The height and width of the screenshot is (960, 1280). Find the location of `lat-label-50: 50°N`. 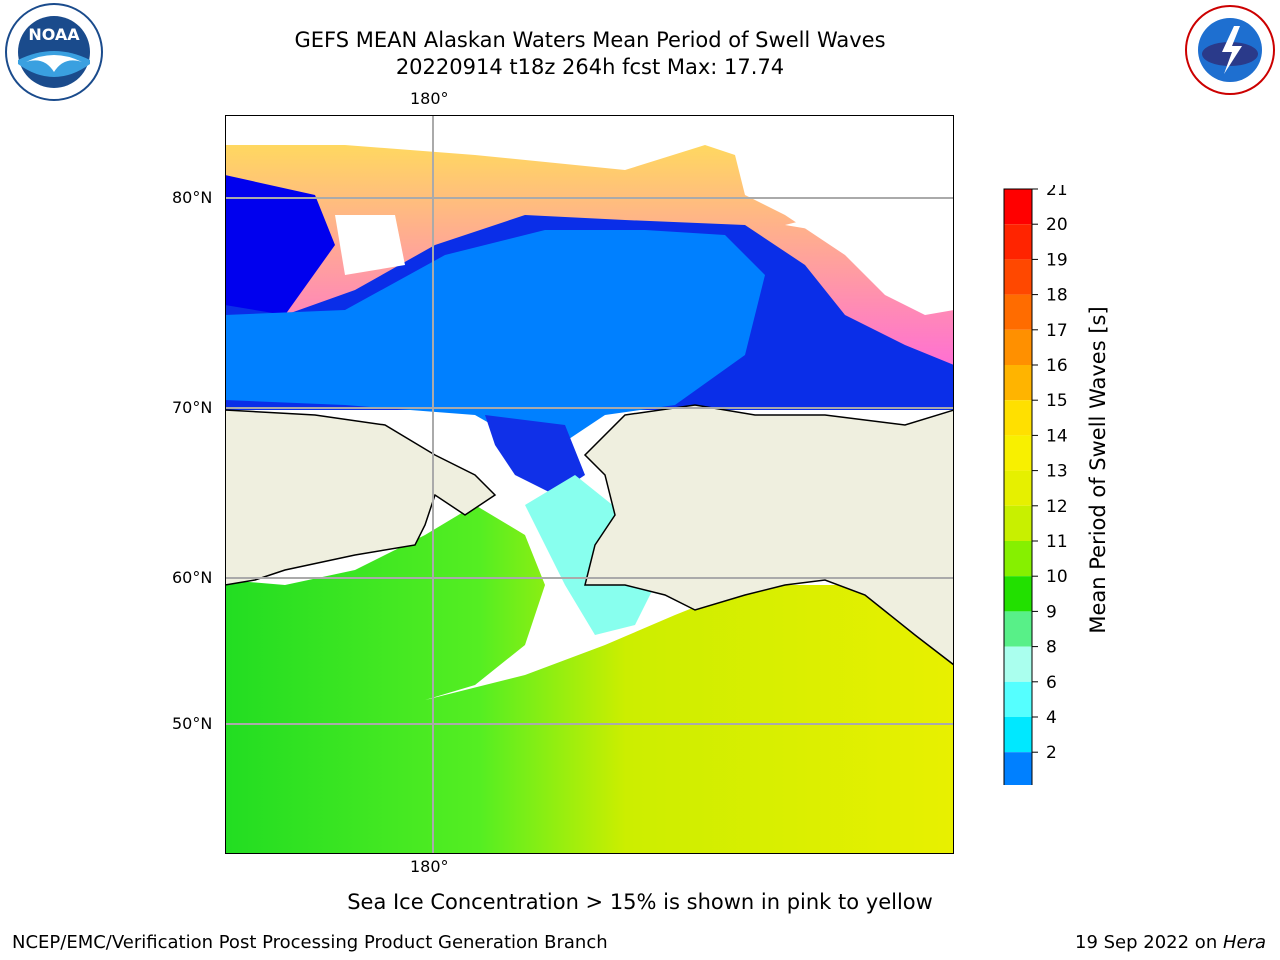

lat-label-50: 50°N is located at coordinates (192, 723).